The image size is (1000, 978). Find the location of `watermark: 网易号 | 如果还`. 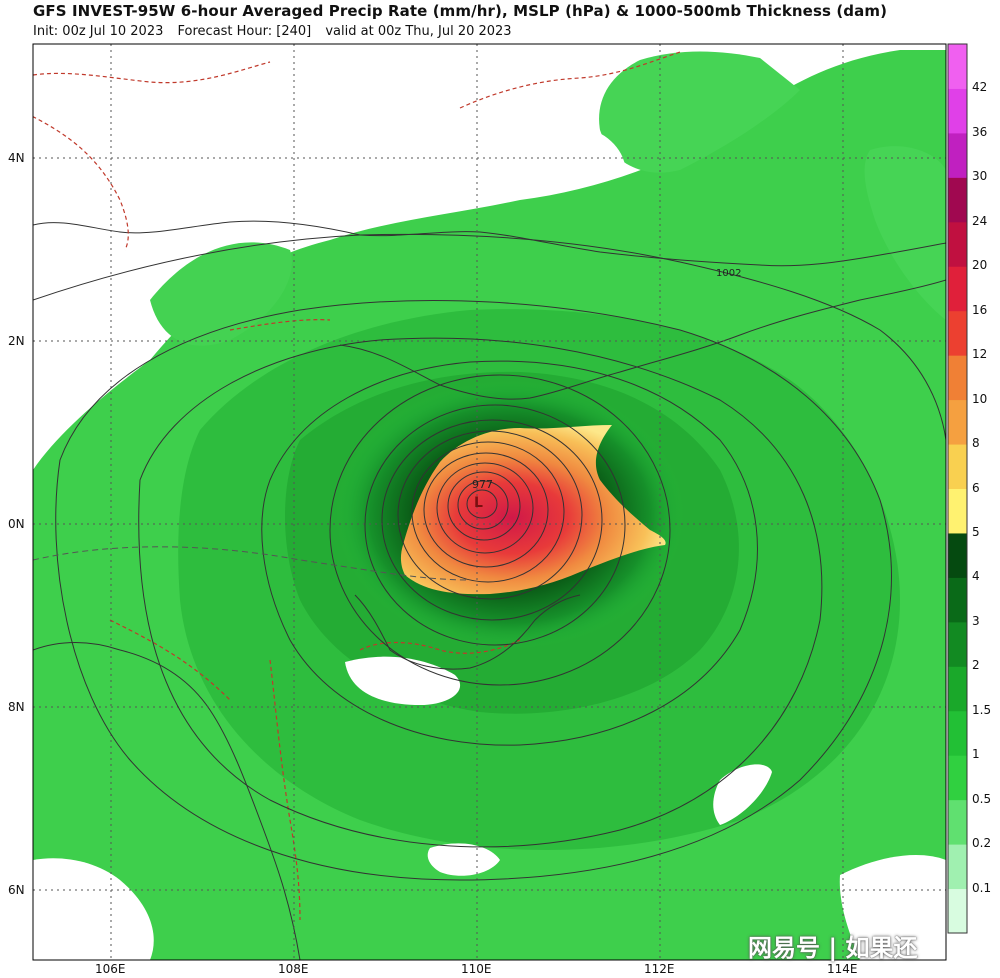

watermark: 网易号 | 如果还 is located at coordinates (833, 948).